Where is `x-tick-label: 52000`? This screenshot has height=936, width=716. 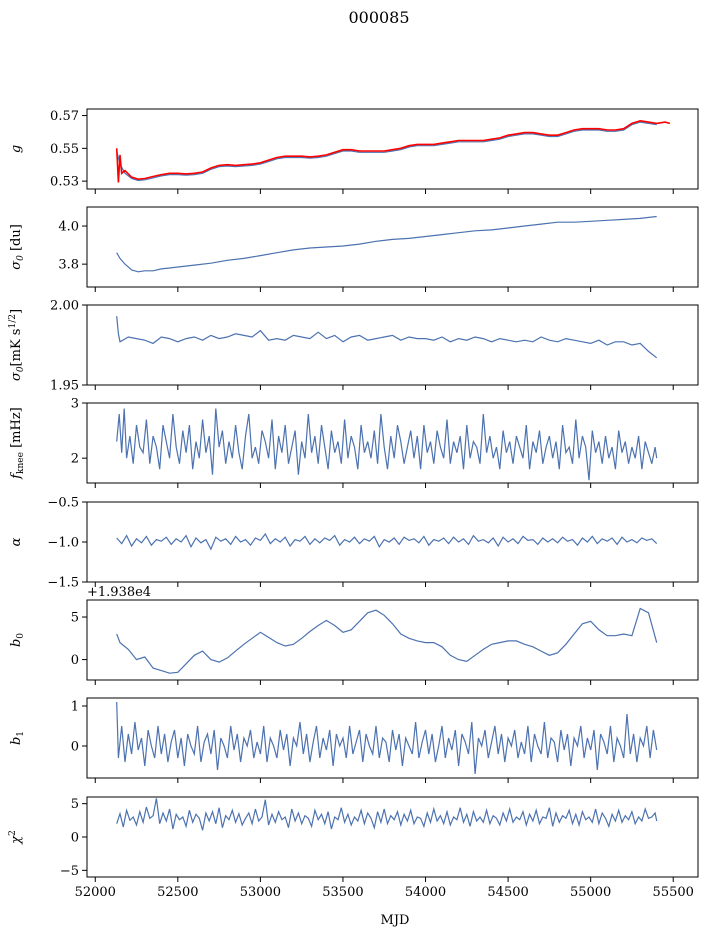 x-tick-label: 52000 is located at coordinates (95, 892).